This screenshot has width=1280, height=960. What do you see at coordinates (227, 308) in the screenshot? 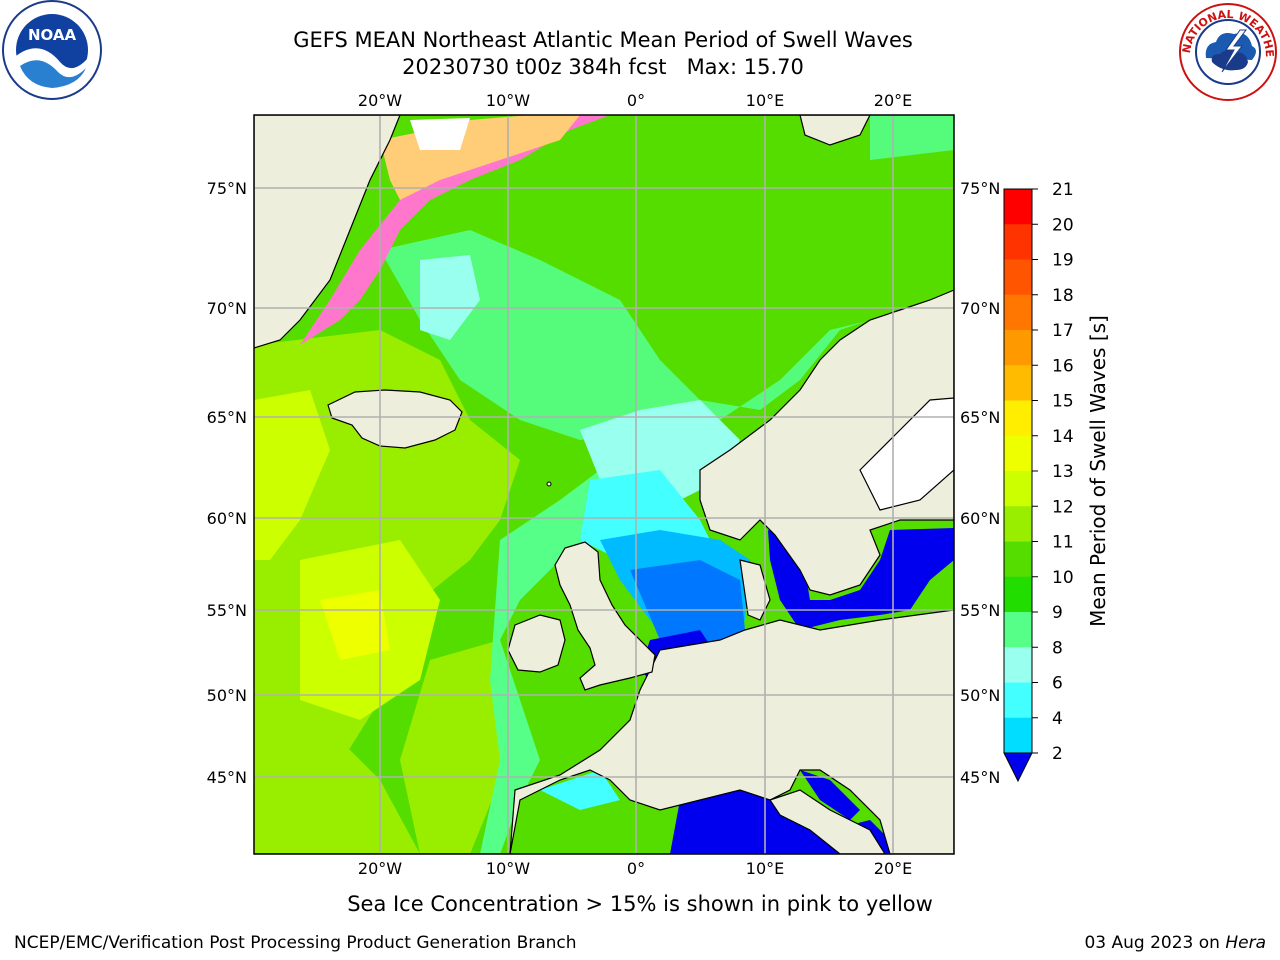
I see `lat-label-left: 70°N` at bounding box center [227, 308].